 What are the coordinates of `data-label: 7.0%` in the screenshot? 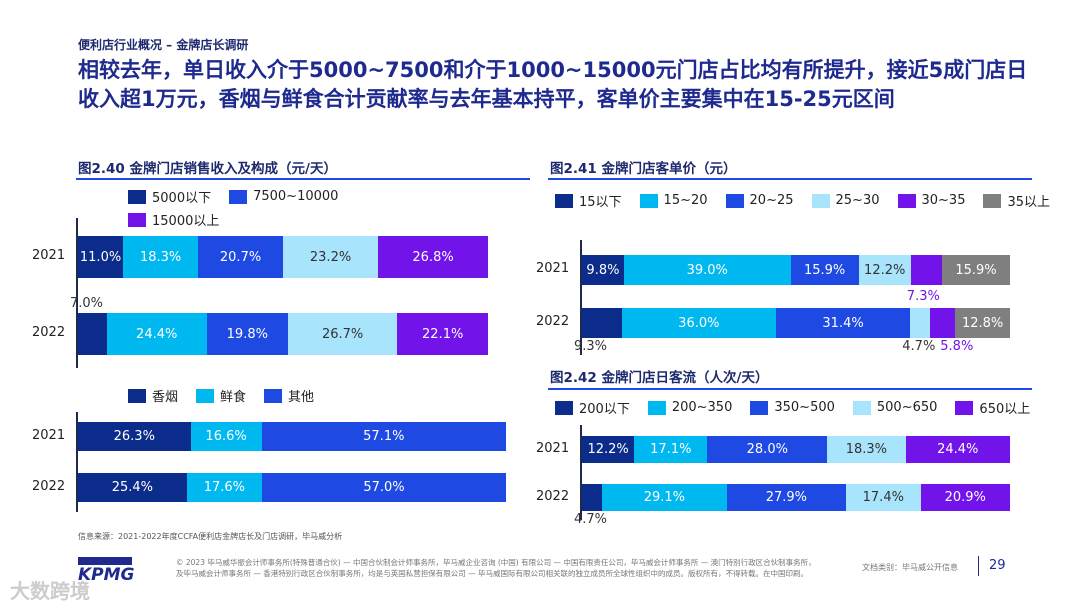 It's located at (87, 303).